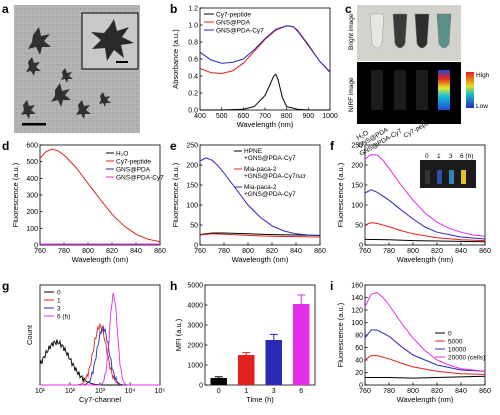  Describe the element at coordinates (450, 334) in the screenshot. I see `i-legend-label: 0` at that location.